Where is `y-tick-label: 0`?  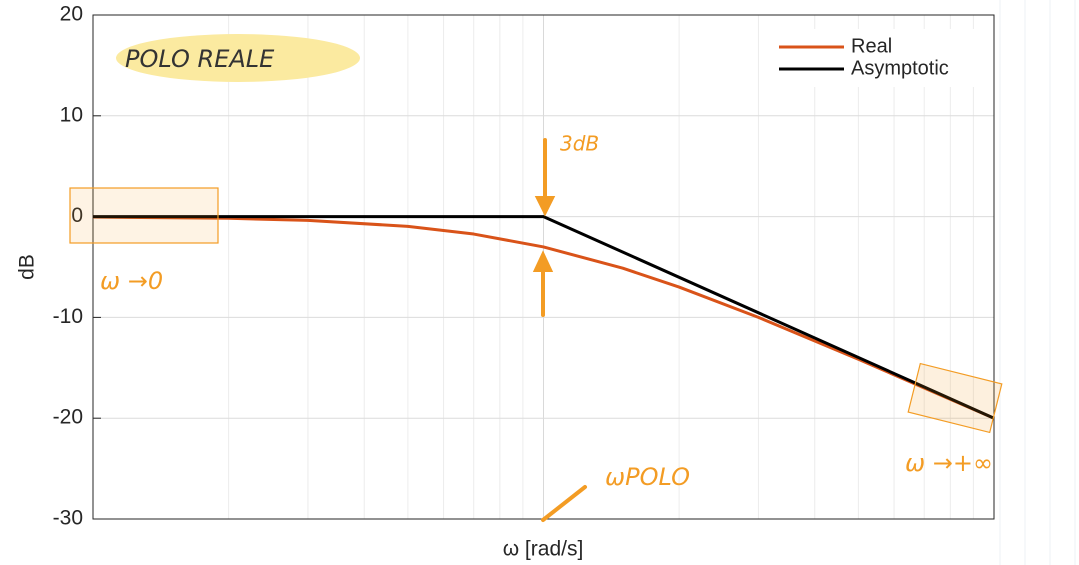
y-tick-label: 0 is located at coordinates (77, 215).